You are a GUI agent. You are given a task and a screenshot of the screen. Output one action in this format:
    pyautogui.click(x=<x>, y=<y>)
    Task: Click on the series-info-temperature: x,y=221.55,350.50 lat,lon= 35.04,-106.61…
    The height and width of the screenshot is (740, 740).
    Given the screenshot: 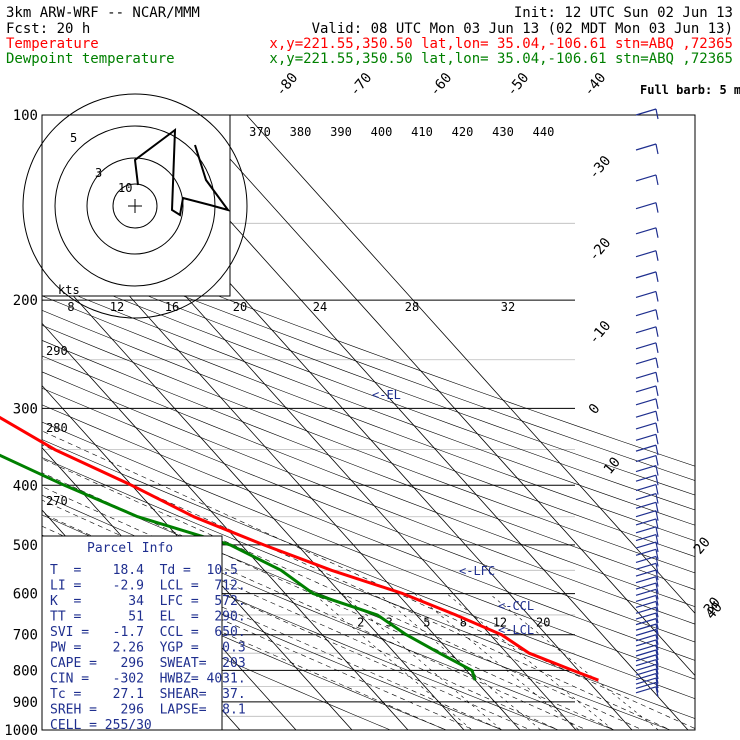 What is the action you would take?
    pyautogui.click(x=501, y=44)
    